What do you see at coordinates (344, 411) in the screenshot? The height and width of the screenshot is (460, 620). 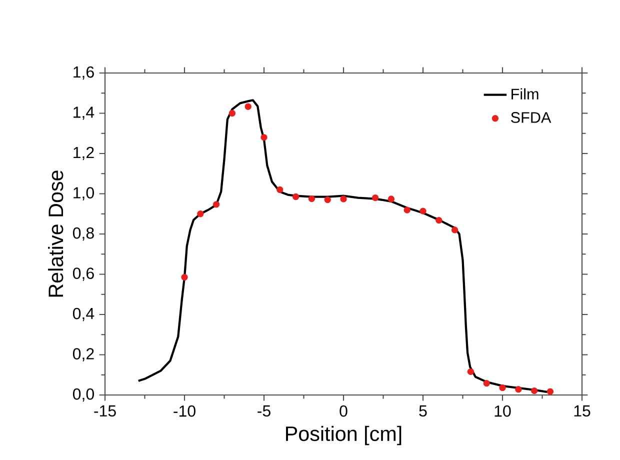 I see `x-tick-label: 0` at bounding box center [344, 411].